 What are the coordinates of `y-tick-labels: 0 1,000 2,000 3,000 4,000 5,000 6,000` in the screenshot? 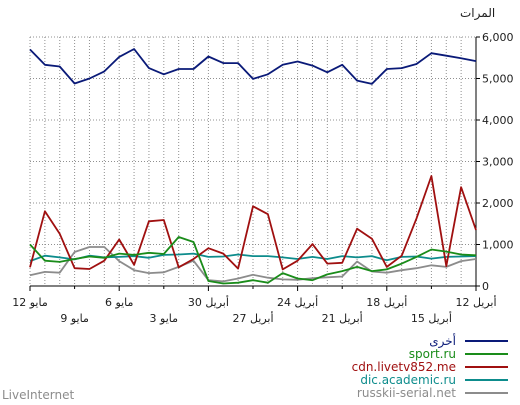 It's located at (498, 162).